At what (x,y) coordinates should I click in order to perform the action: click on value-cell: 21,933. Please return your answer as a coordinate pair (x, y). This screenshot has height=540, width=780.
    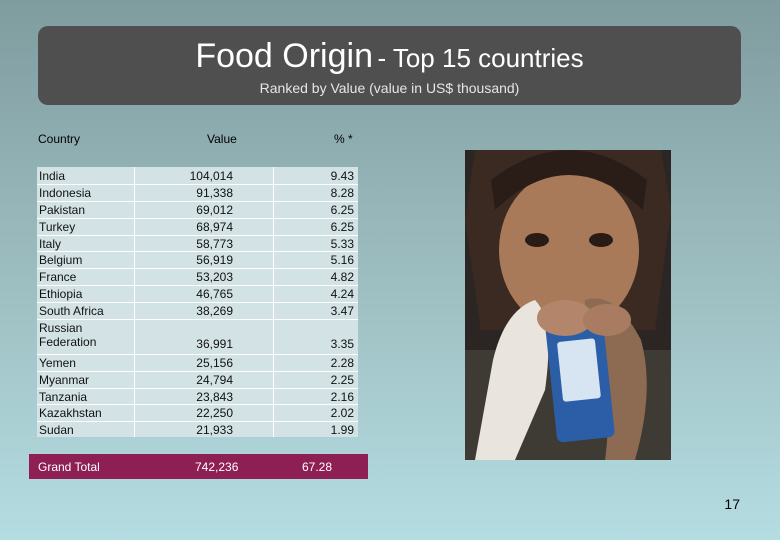
    Looking at the image, I should click on (214, 430).